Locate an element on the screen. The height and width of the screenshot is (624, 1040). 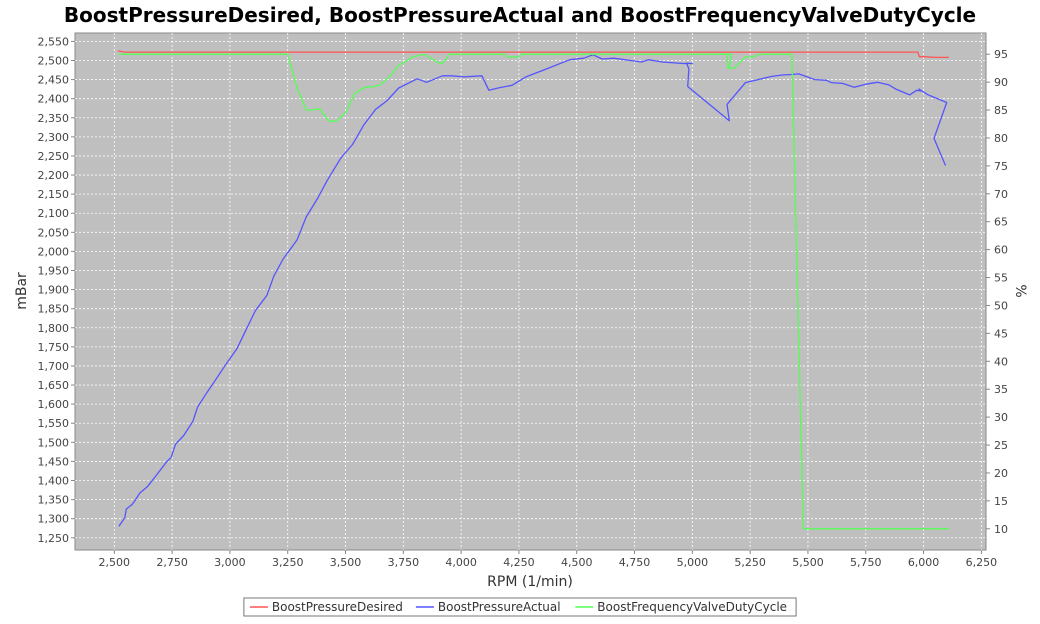
x-tick-label: 4,250 is located at coordinates (519, 562).